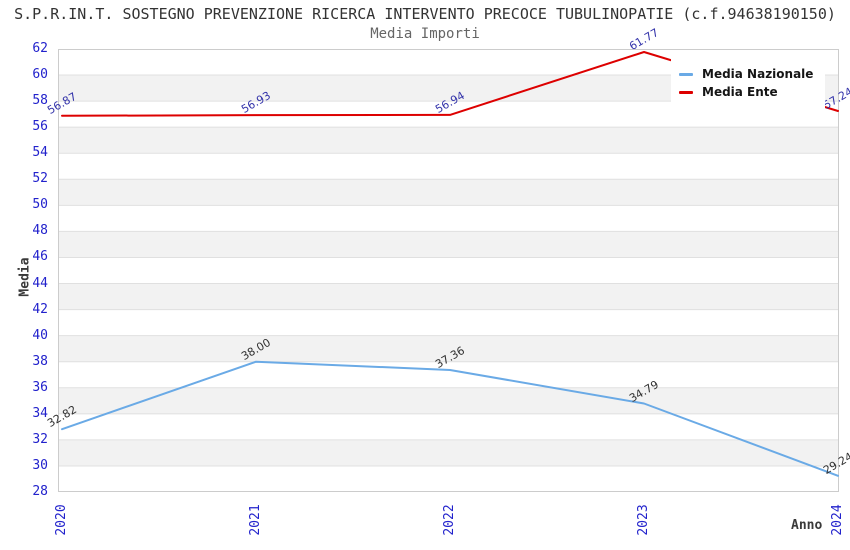  I want to click on y-tick-label: 48, so click(40, 231).